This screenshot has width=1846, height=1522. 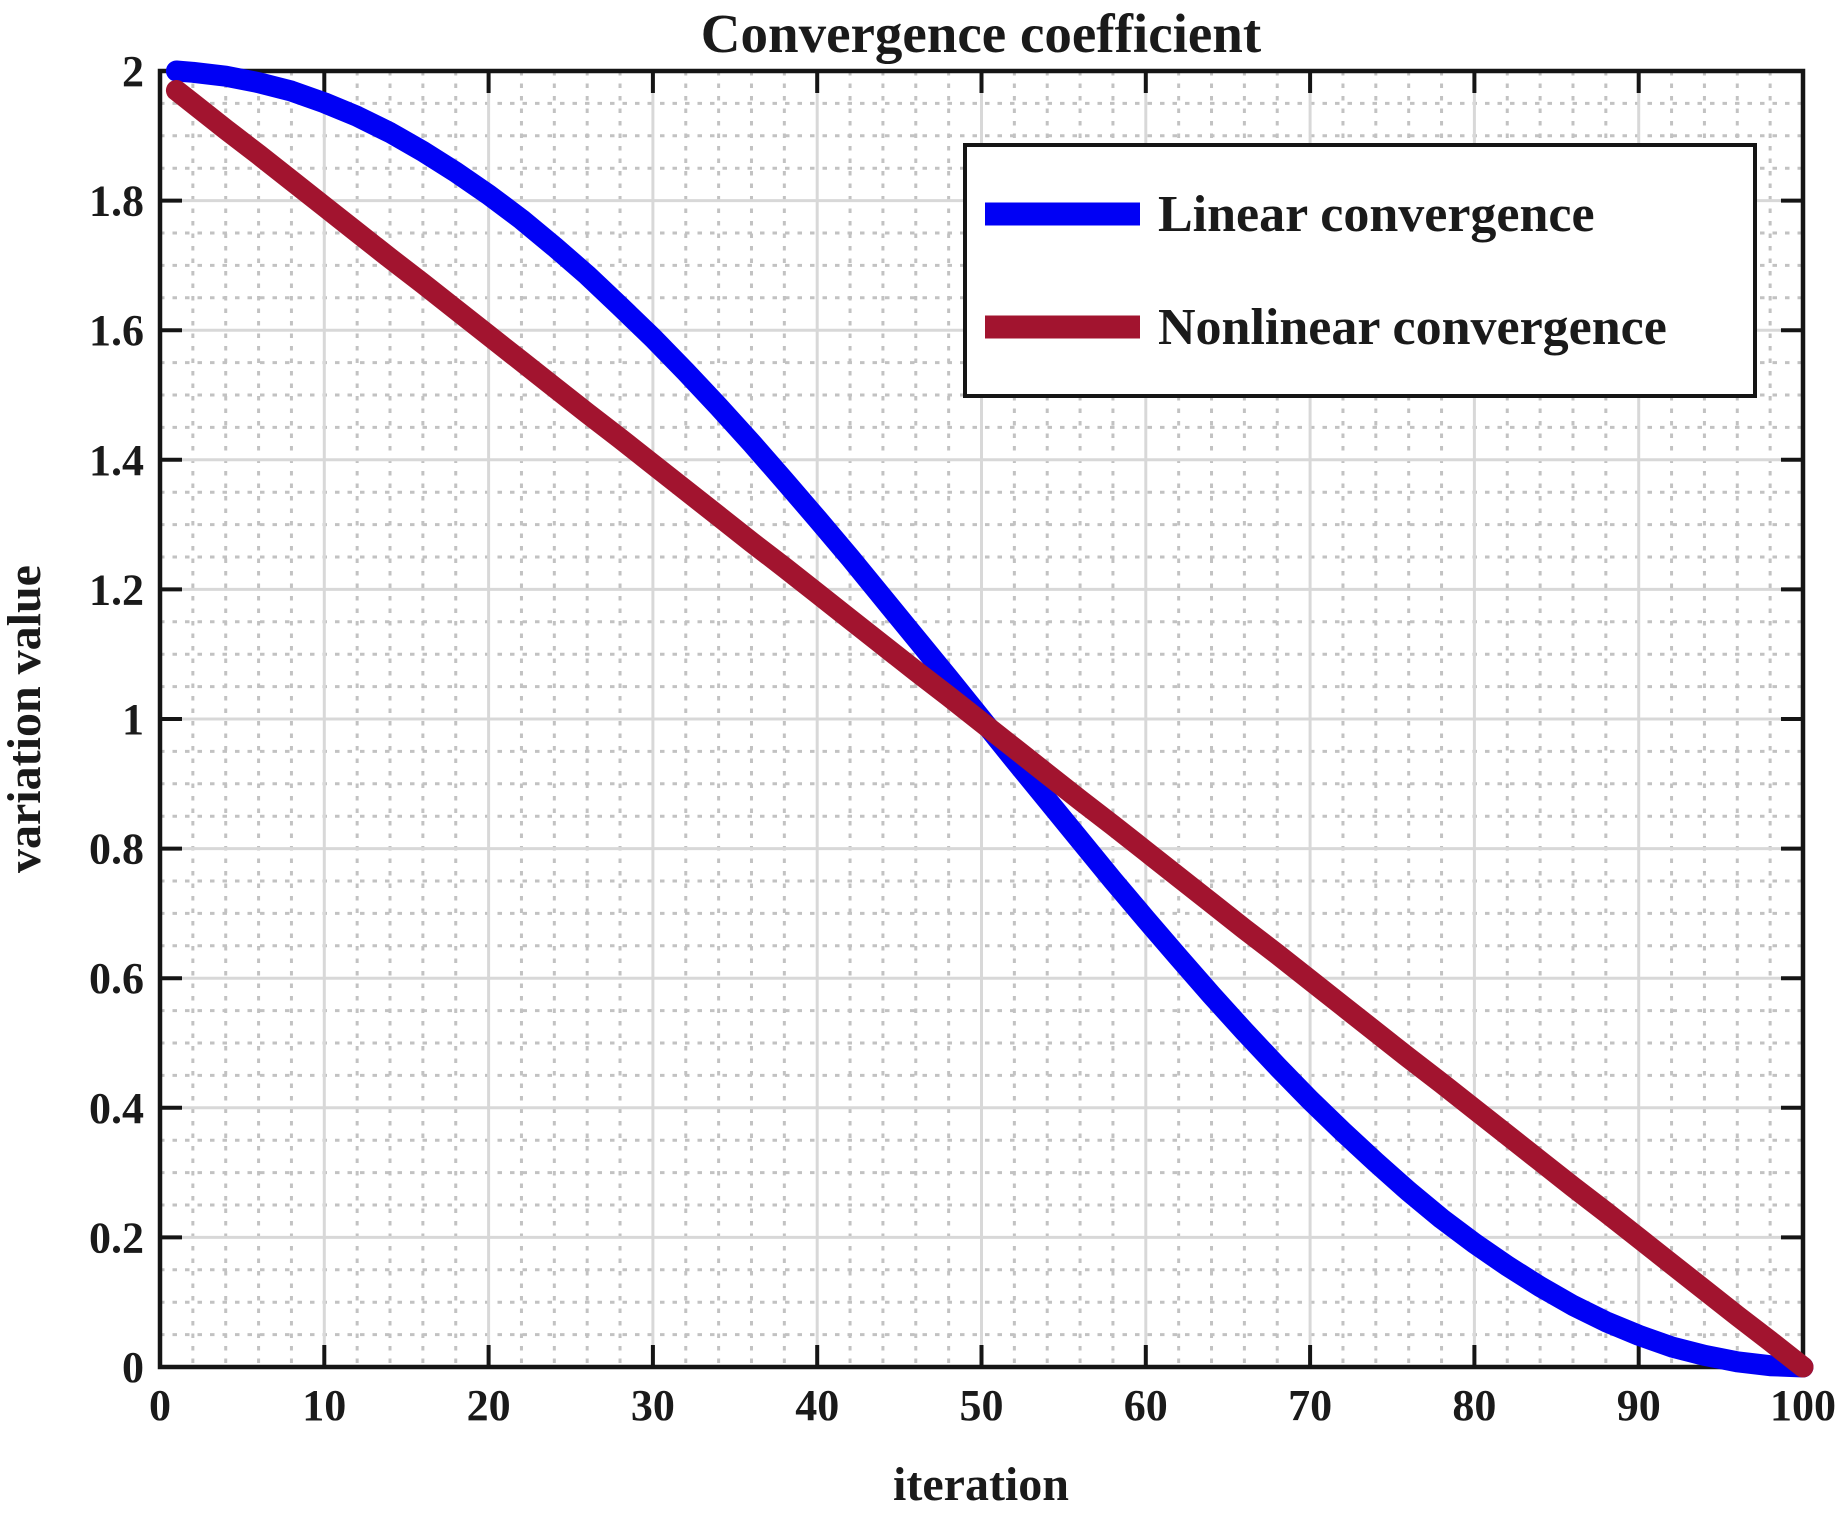 What do you see at coordinates (489, 1405) in the screenshot?
I see `x-tick-label: 20` at bounding box center [489, 1405].